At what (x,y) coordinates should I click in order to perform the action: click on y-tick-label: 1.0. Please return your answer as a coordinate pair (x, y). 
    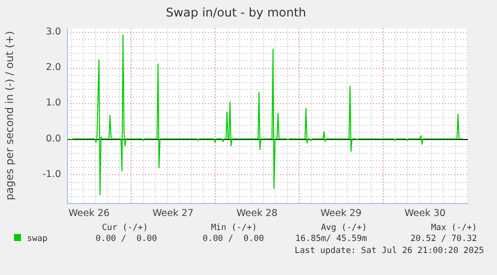
    Looking at the image, I should click on (53, 103).